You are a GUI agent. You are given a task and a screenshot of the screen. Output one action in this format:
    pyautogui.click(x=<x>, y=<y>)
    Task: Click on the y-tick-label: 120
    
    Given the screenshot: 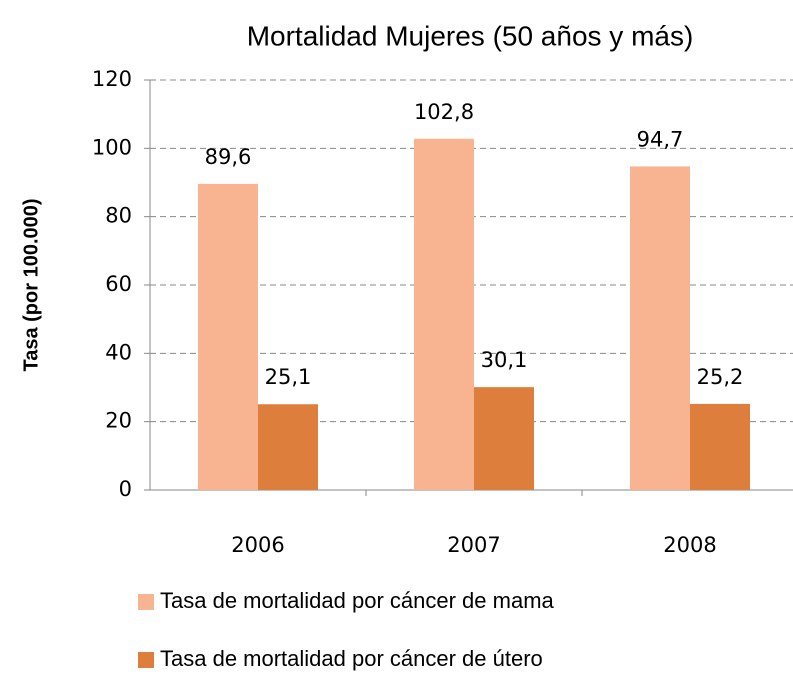 What is the action you would take?
    pyautogui.click(x=112, y=79)
    